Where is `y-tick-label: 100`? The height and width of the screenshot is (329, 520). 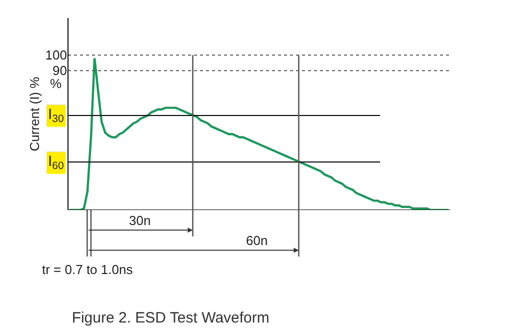
y-tick-label: 100 is located at coordinates (56, 55).